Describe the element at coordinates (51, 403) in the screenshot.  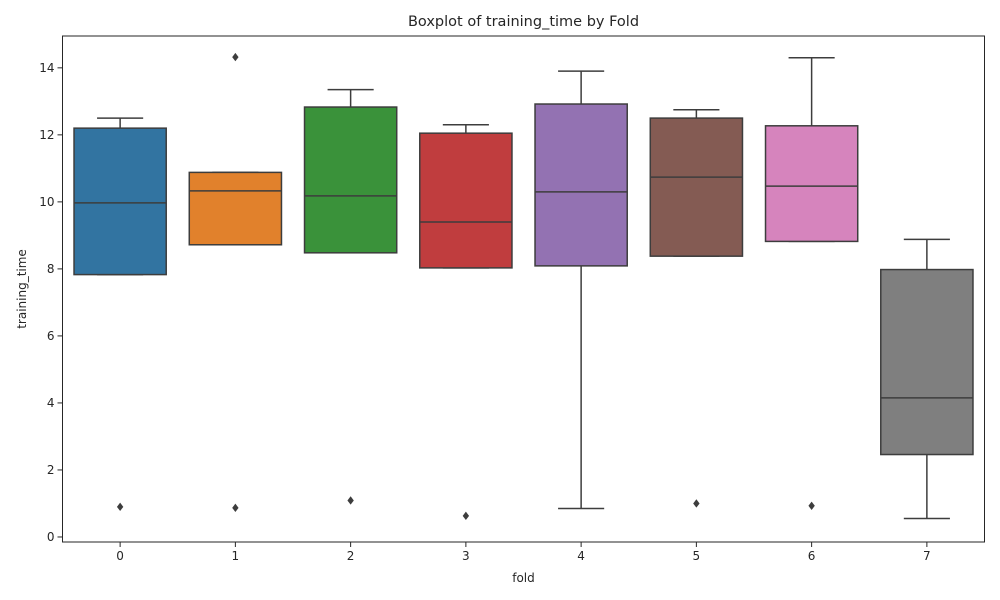
I see `y-tick-label: 4` at that location.